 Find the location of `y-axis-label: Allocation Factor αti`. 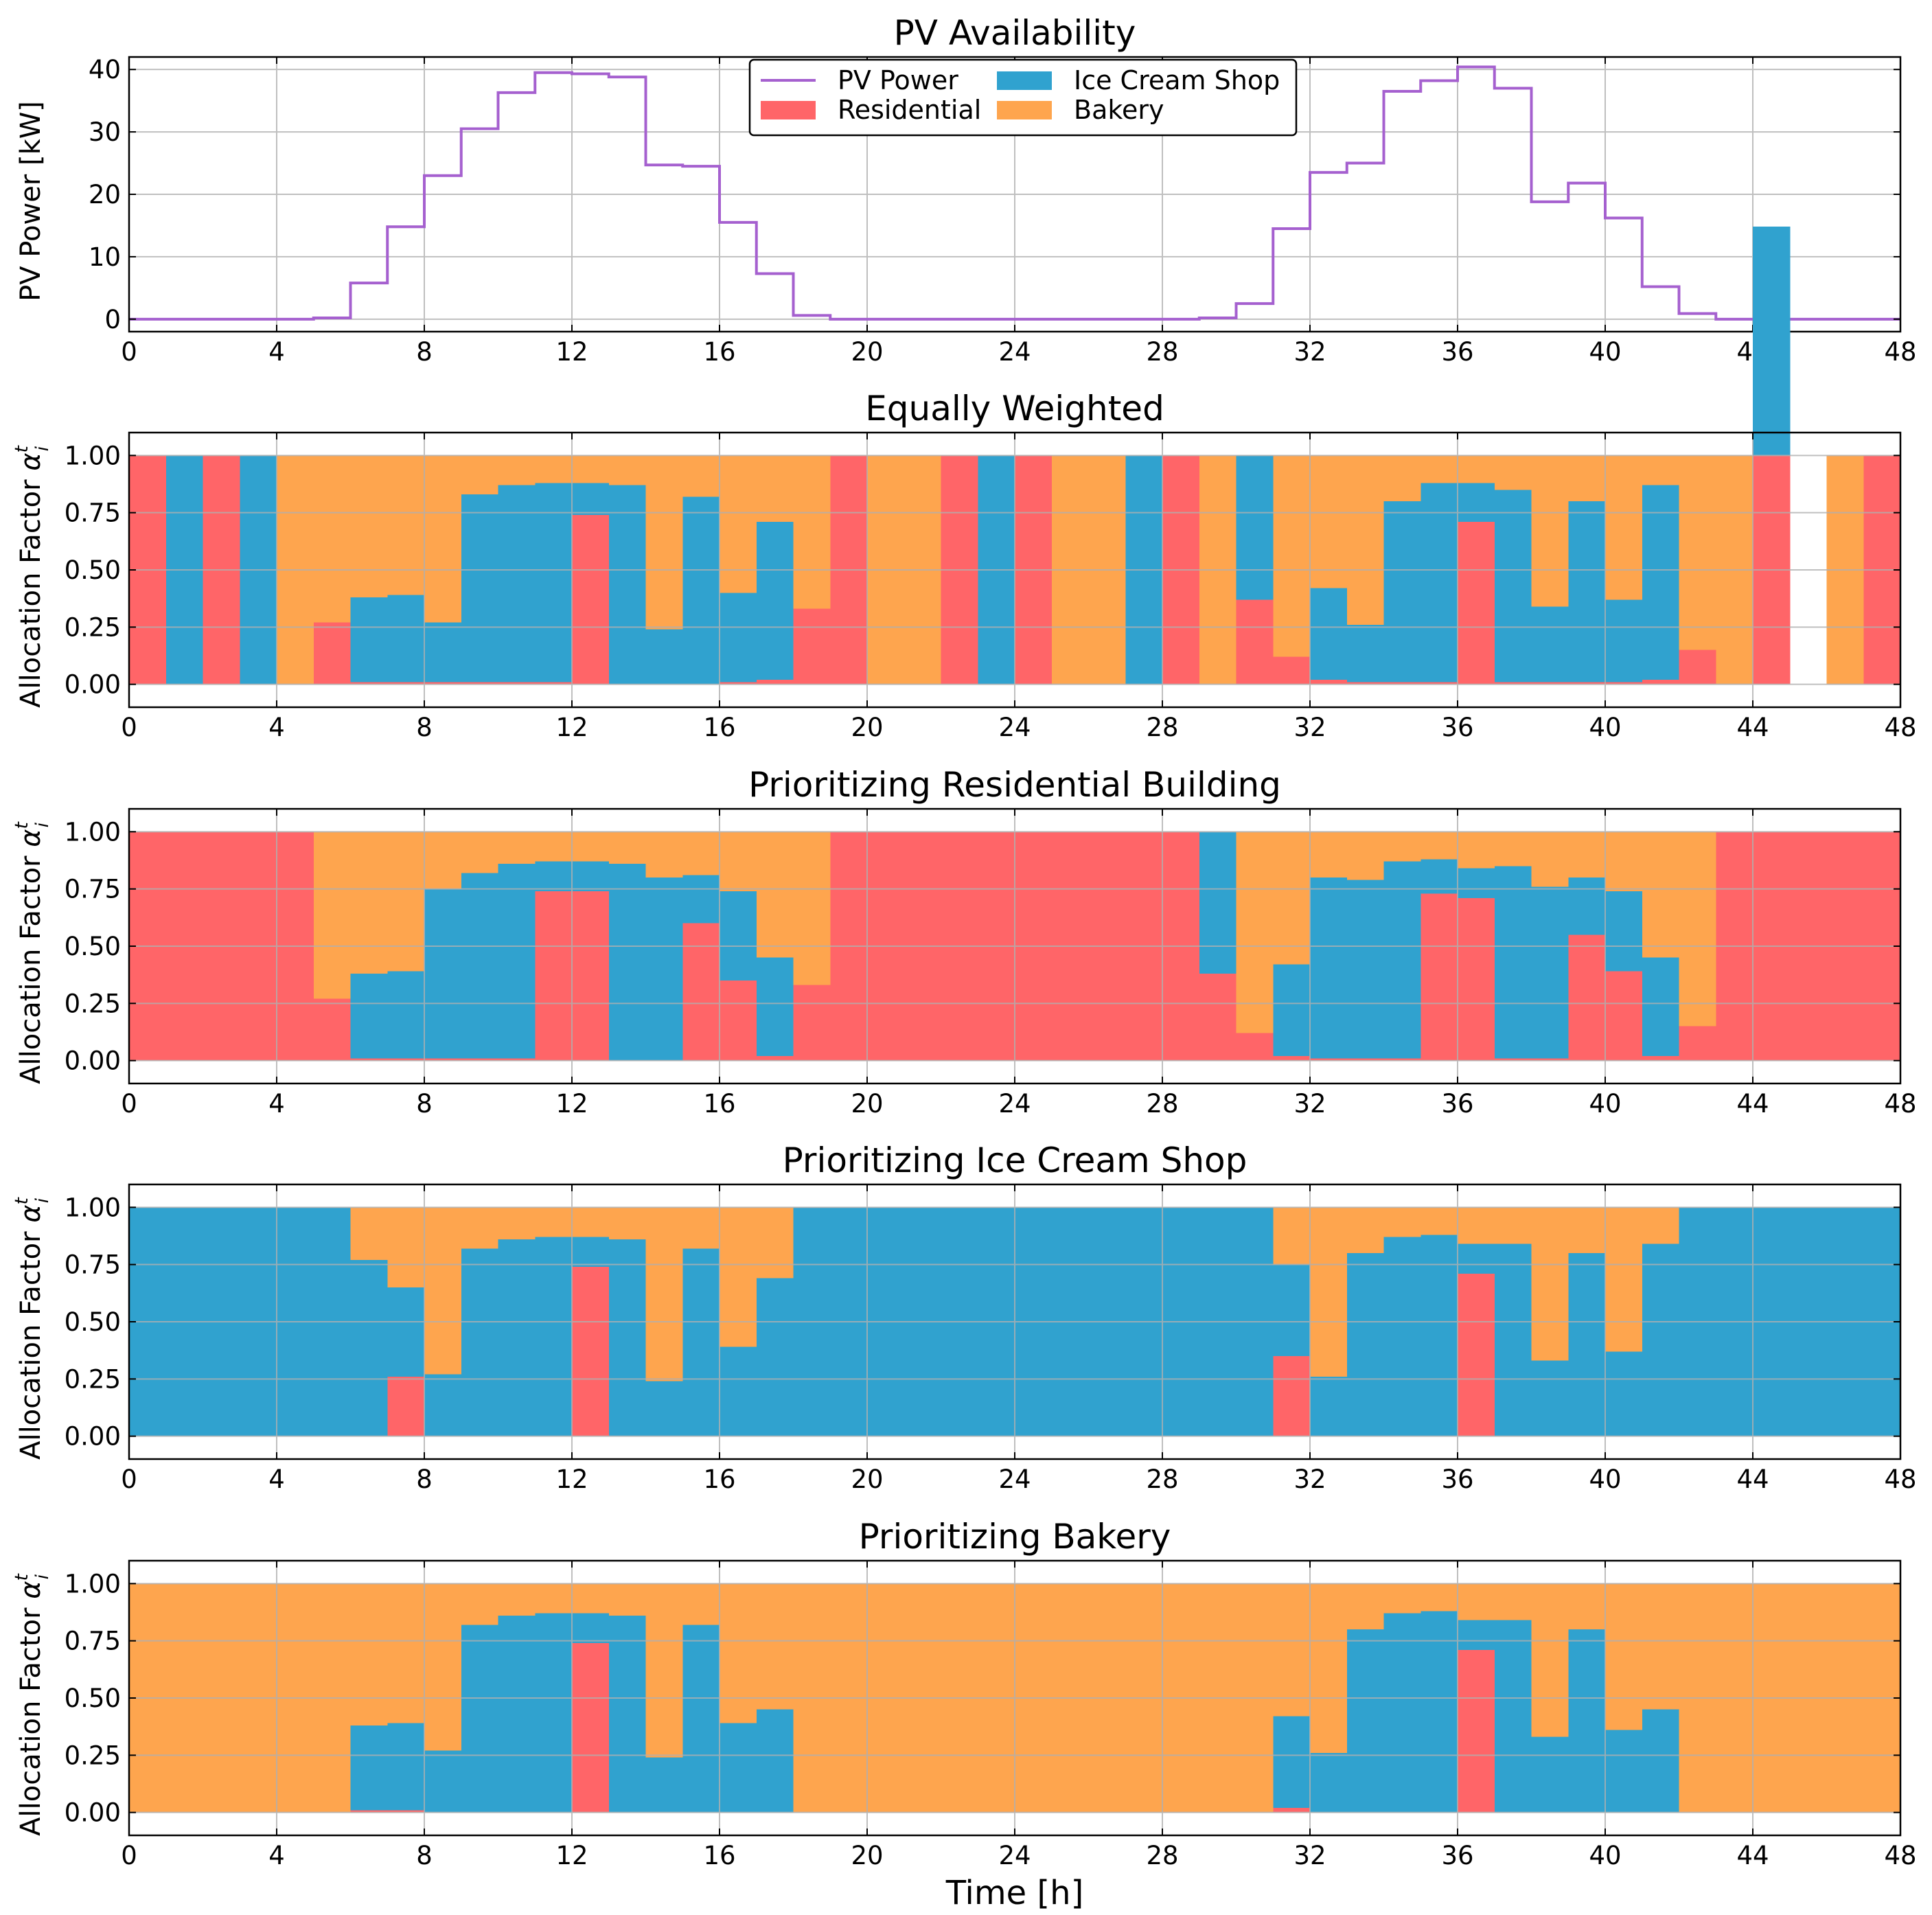

y-axis-label: Allocation Factor αti is located at coordinates (32, 576).